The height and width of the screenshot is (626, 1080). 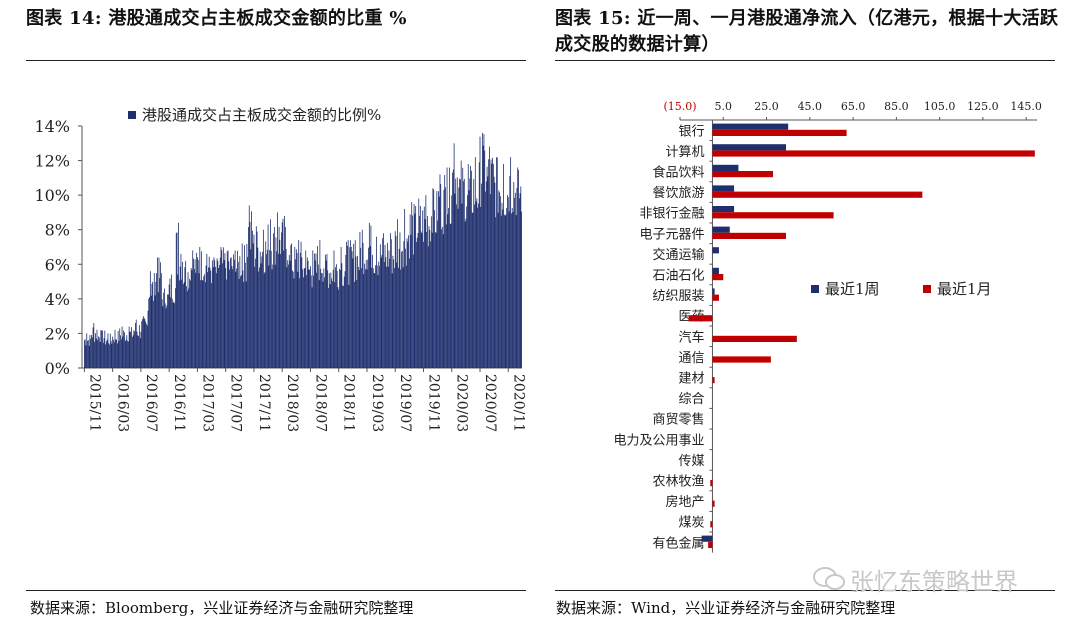 What do you see at coordinates (57, 333) in the screenshot?
I see `y-tick-label: 2%` at bounding box center [57, 333].